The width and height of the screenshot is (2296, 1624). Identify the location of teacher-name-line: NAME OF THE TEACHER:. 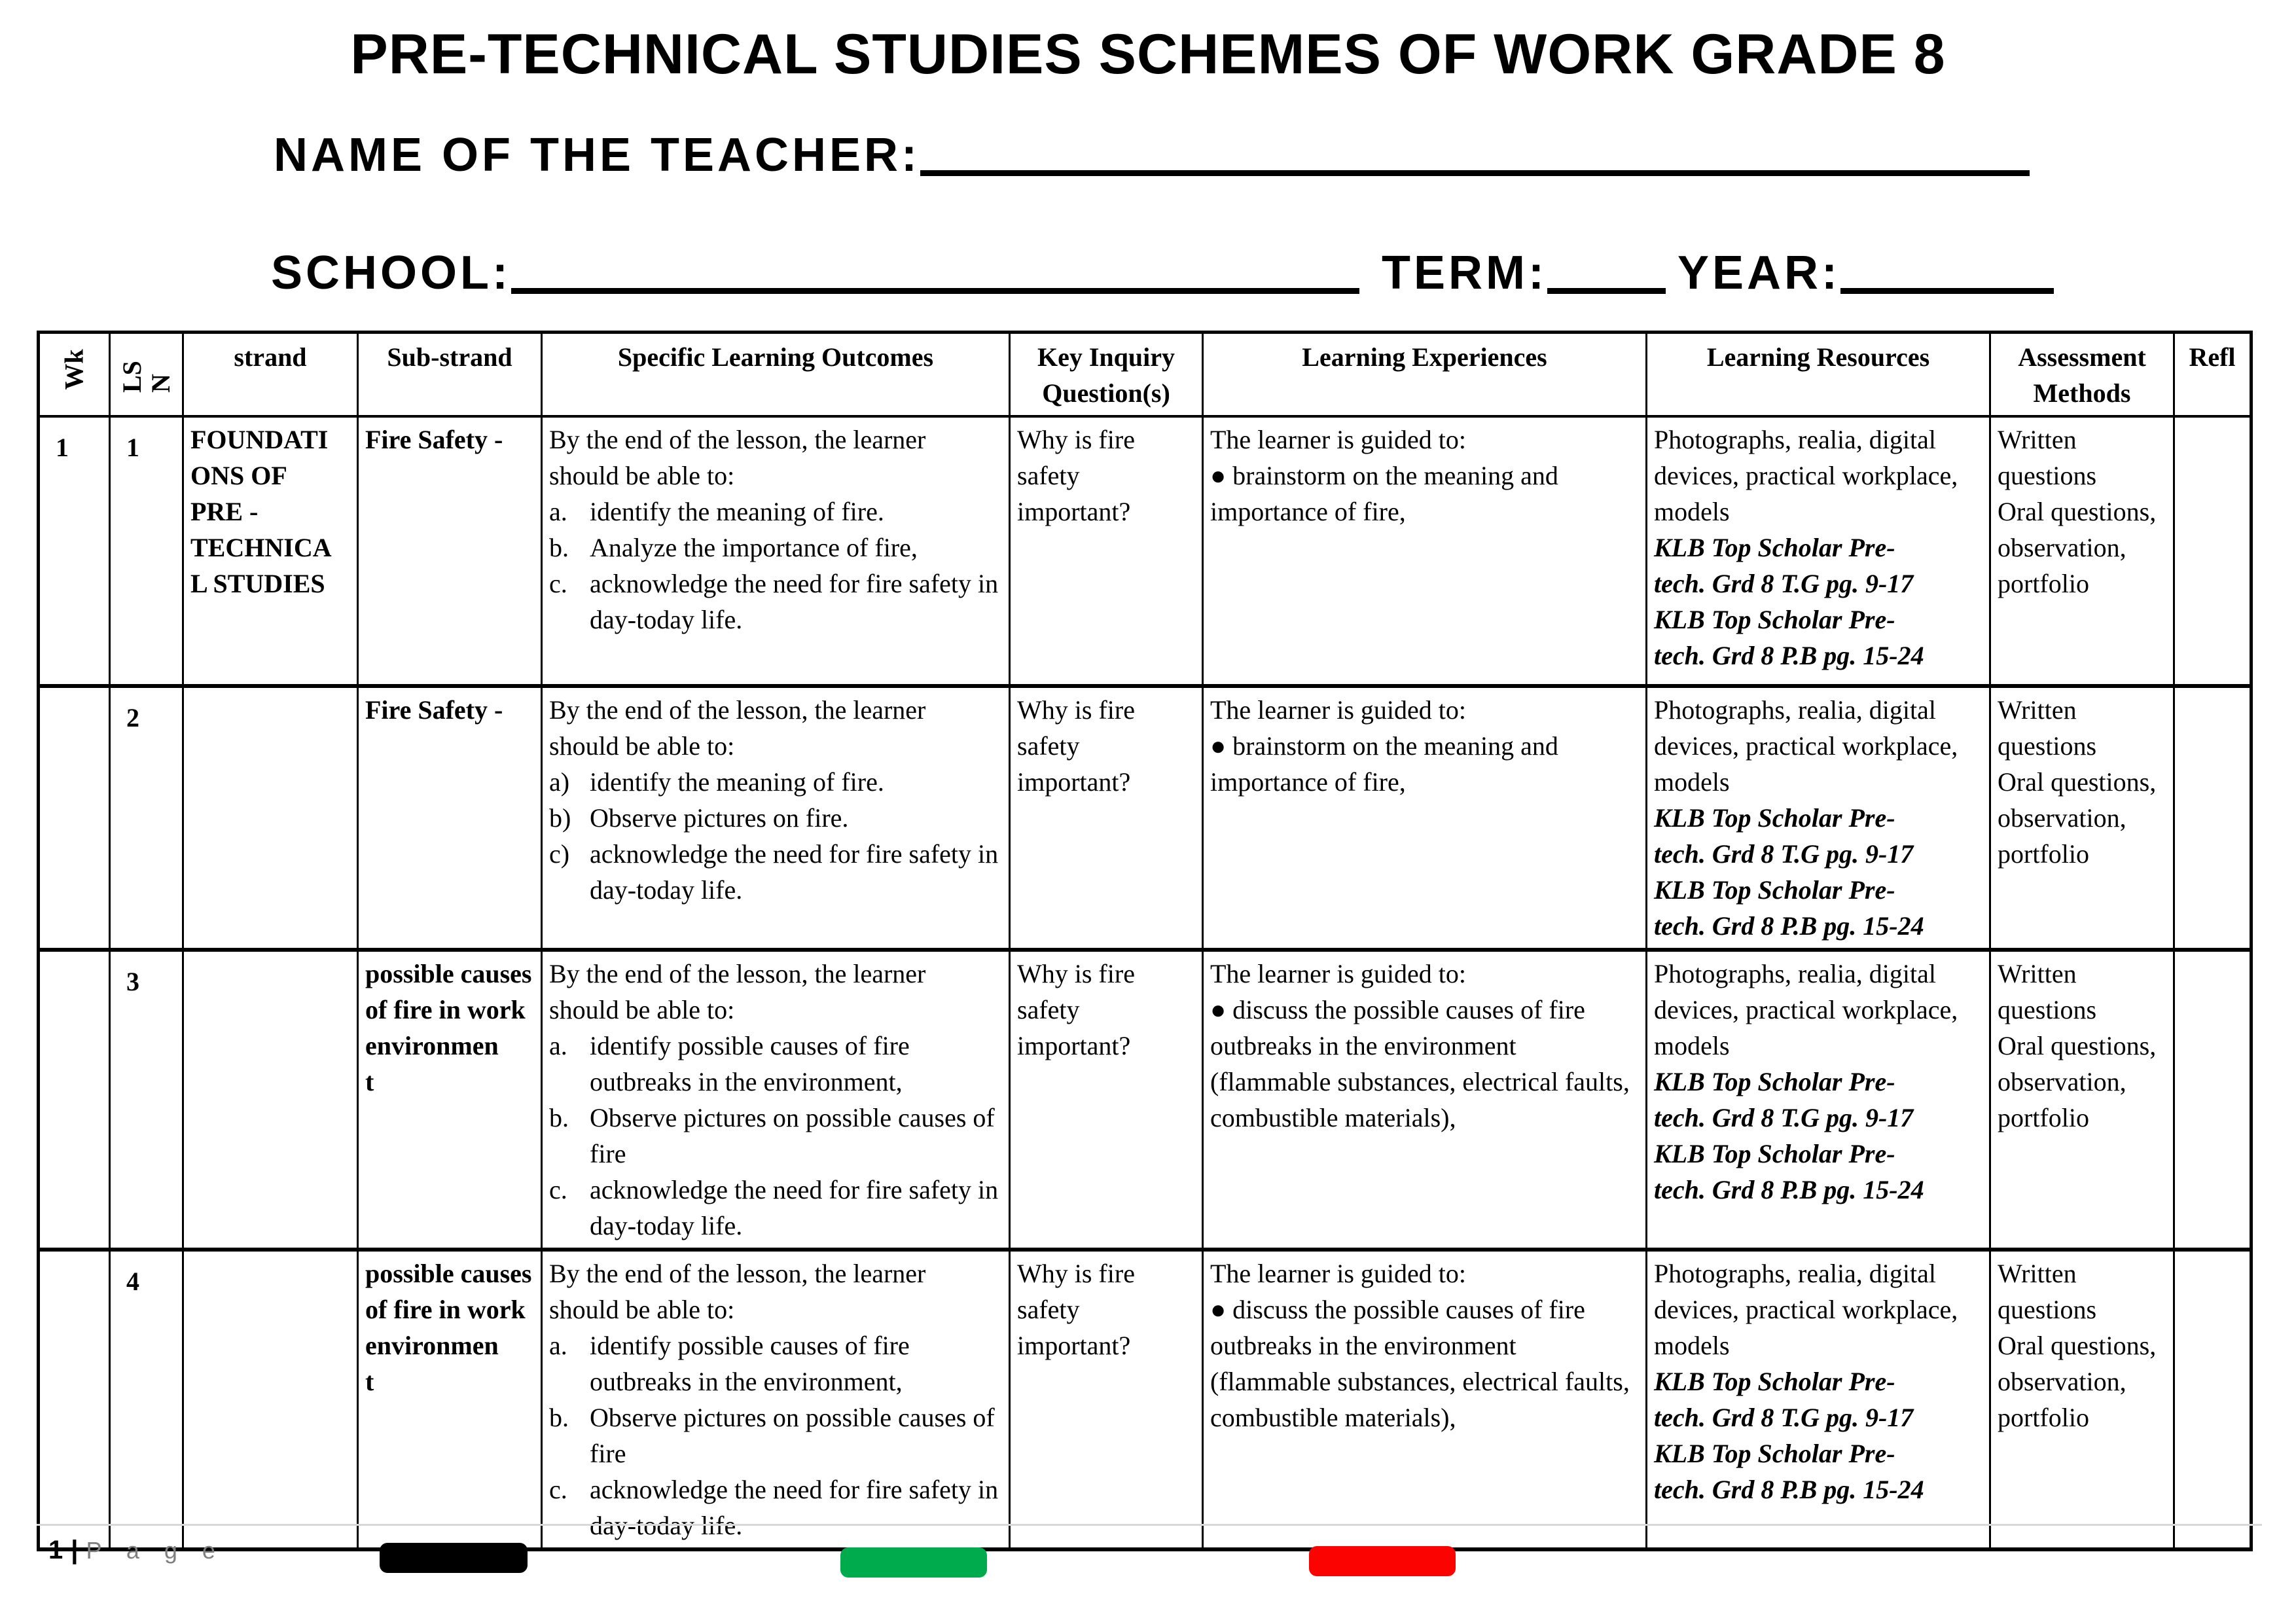
(1152, 155).